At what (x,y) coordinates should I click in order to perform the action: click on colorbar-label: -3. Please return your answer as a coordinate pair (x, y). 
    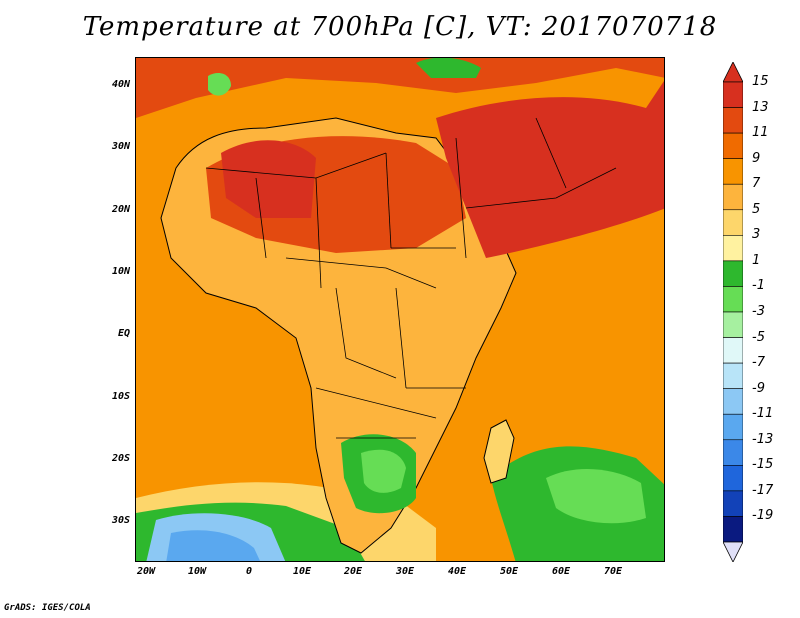
    Looking at the image, I should click on (758, 311).